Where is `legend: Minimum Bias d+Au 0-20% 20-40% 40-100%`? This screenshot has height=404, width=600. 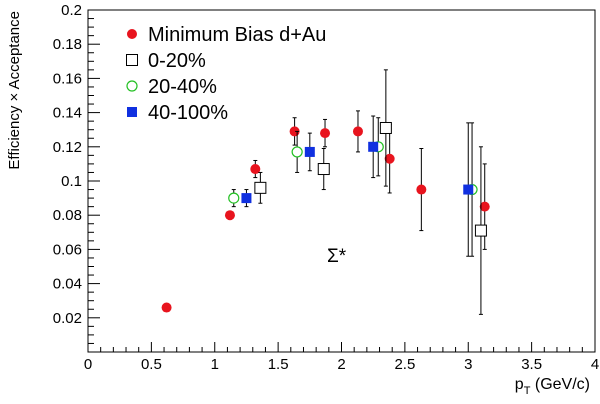 legend: Minimum Bias d+Au 0-20% 20-40% 40-100% is located at coordinates (226, 74).